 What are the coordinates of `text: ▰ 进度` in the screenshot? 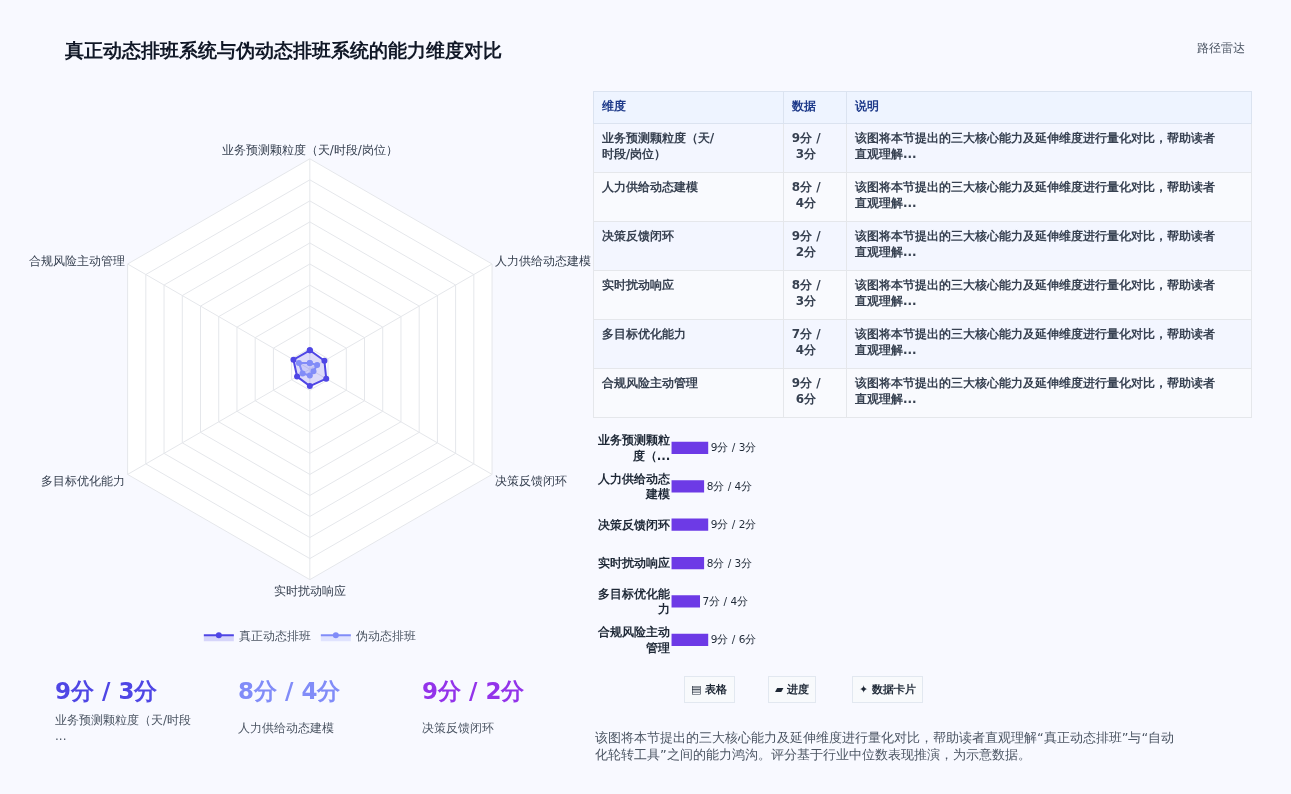 It's located at (792, 689).